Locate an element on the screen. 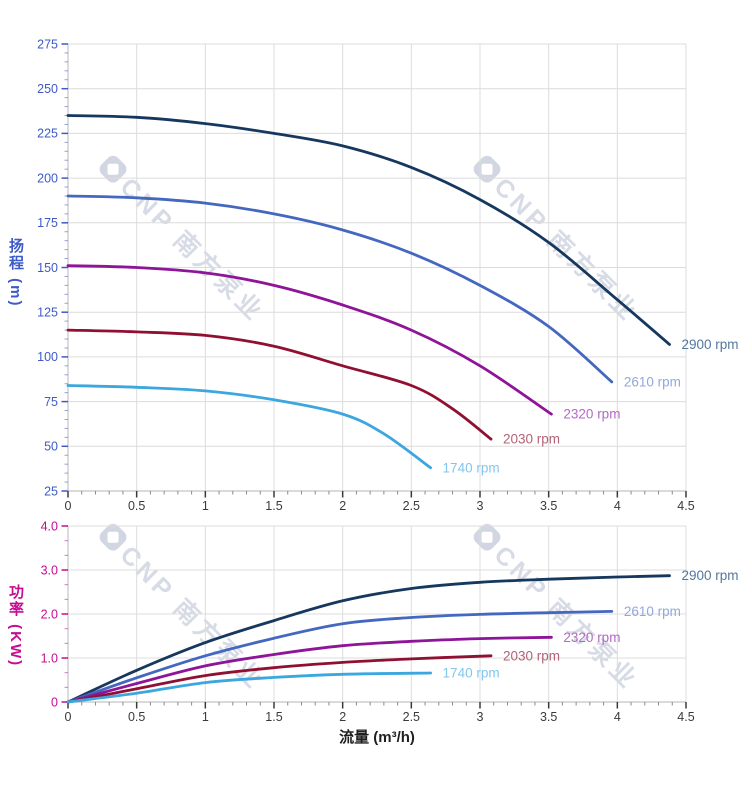 This screenshot has width=752, height=797. head-chart-x-tick-label: 3.5 is located at coordinates (548, 506).